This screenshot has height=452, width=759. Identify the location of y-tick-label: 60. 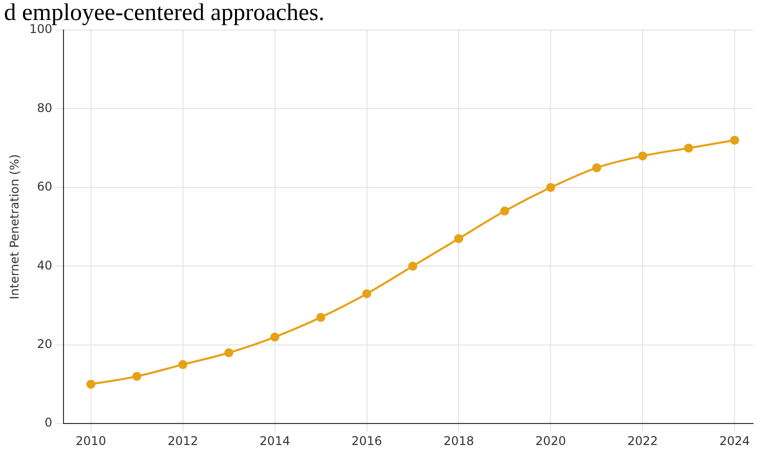
(44, 187).